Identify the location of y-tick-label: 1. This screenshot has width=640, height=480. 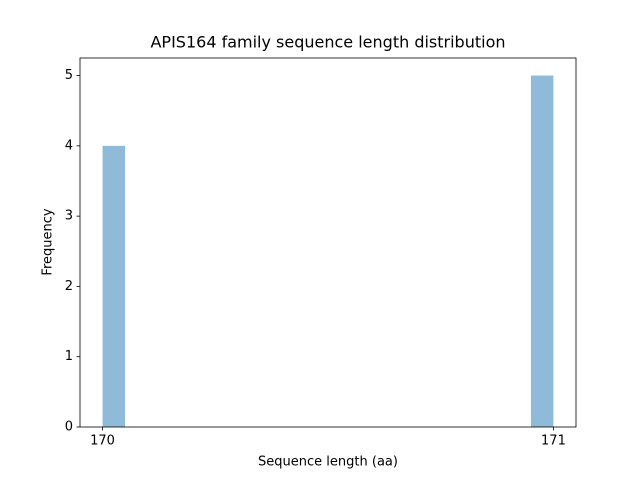
(69, 356).